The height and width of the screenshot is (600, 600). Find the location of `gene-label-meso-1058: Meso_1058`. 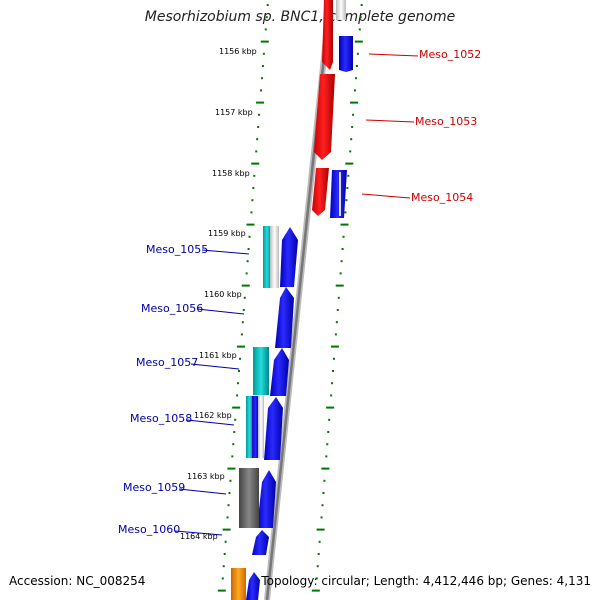

gene-label-meso-1058: Meso_1058 is located at coordinates (161, 418).